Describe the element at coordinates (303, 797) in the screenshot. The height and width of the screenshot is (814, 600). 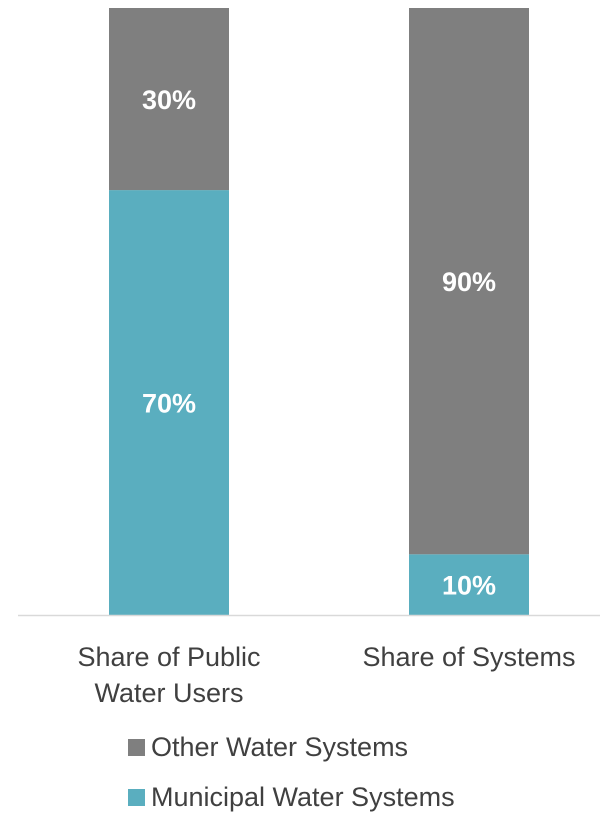
I see `legend-label-municipal: Municipal Water Systems` at that location.